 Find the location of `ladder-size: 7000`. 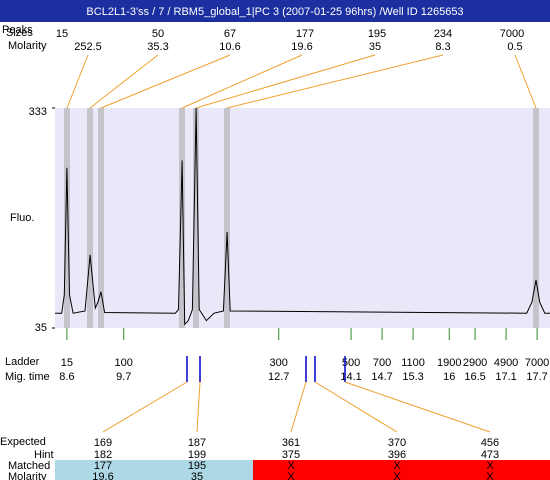

ladder-size: 7000 is located at coordinates (537, 363).